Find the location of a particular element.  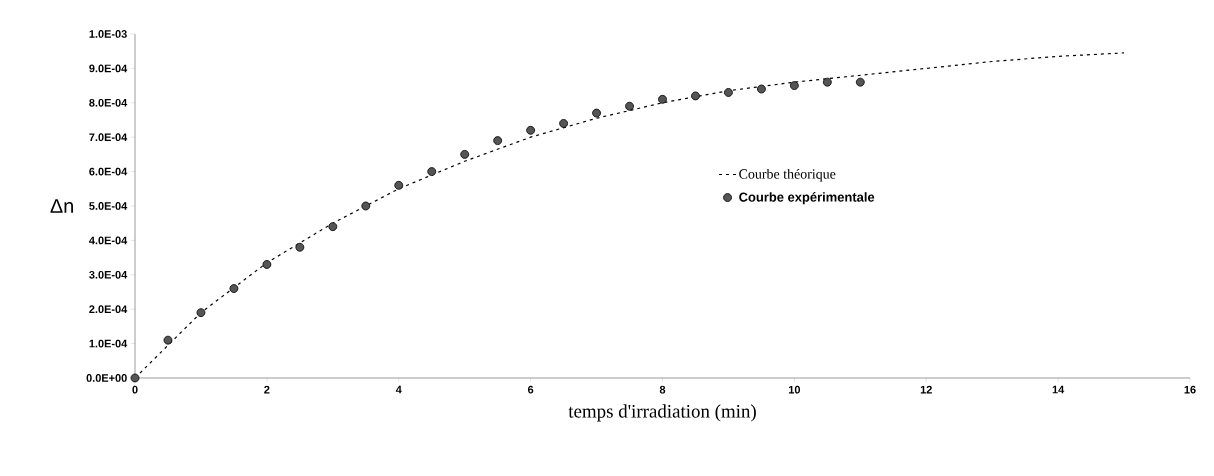

x-tick-label: 10 is located at coordinates (794, 389).